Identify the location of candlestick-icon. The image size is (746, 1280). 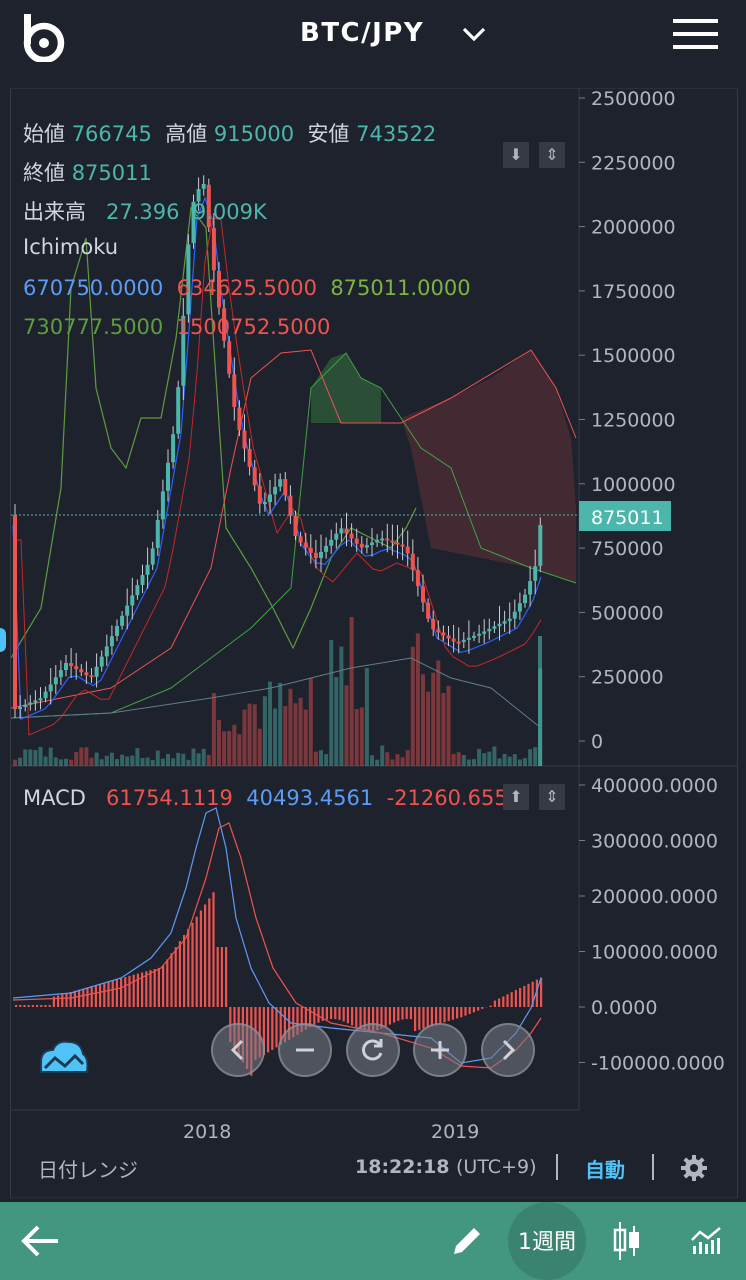
(627, 1241).